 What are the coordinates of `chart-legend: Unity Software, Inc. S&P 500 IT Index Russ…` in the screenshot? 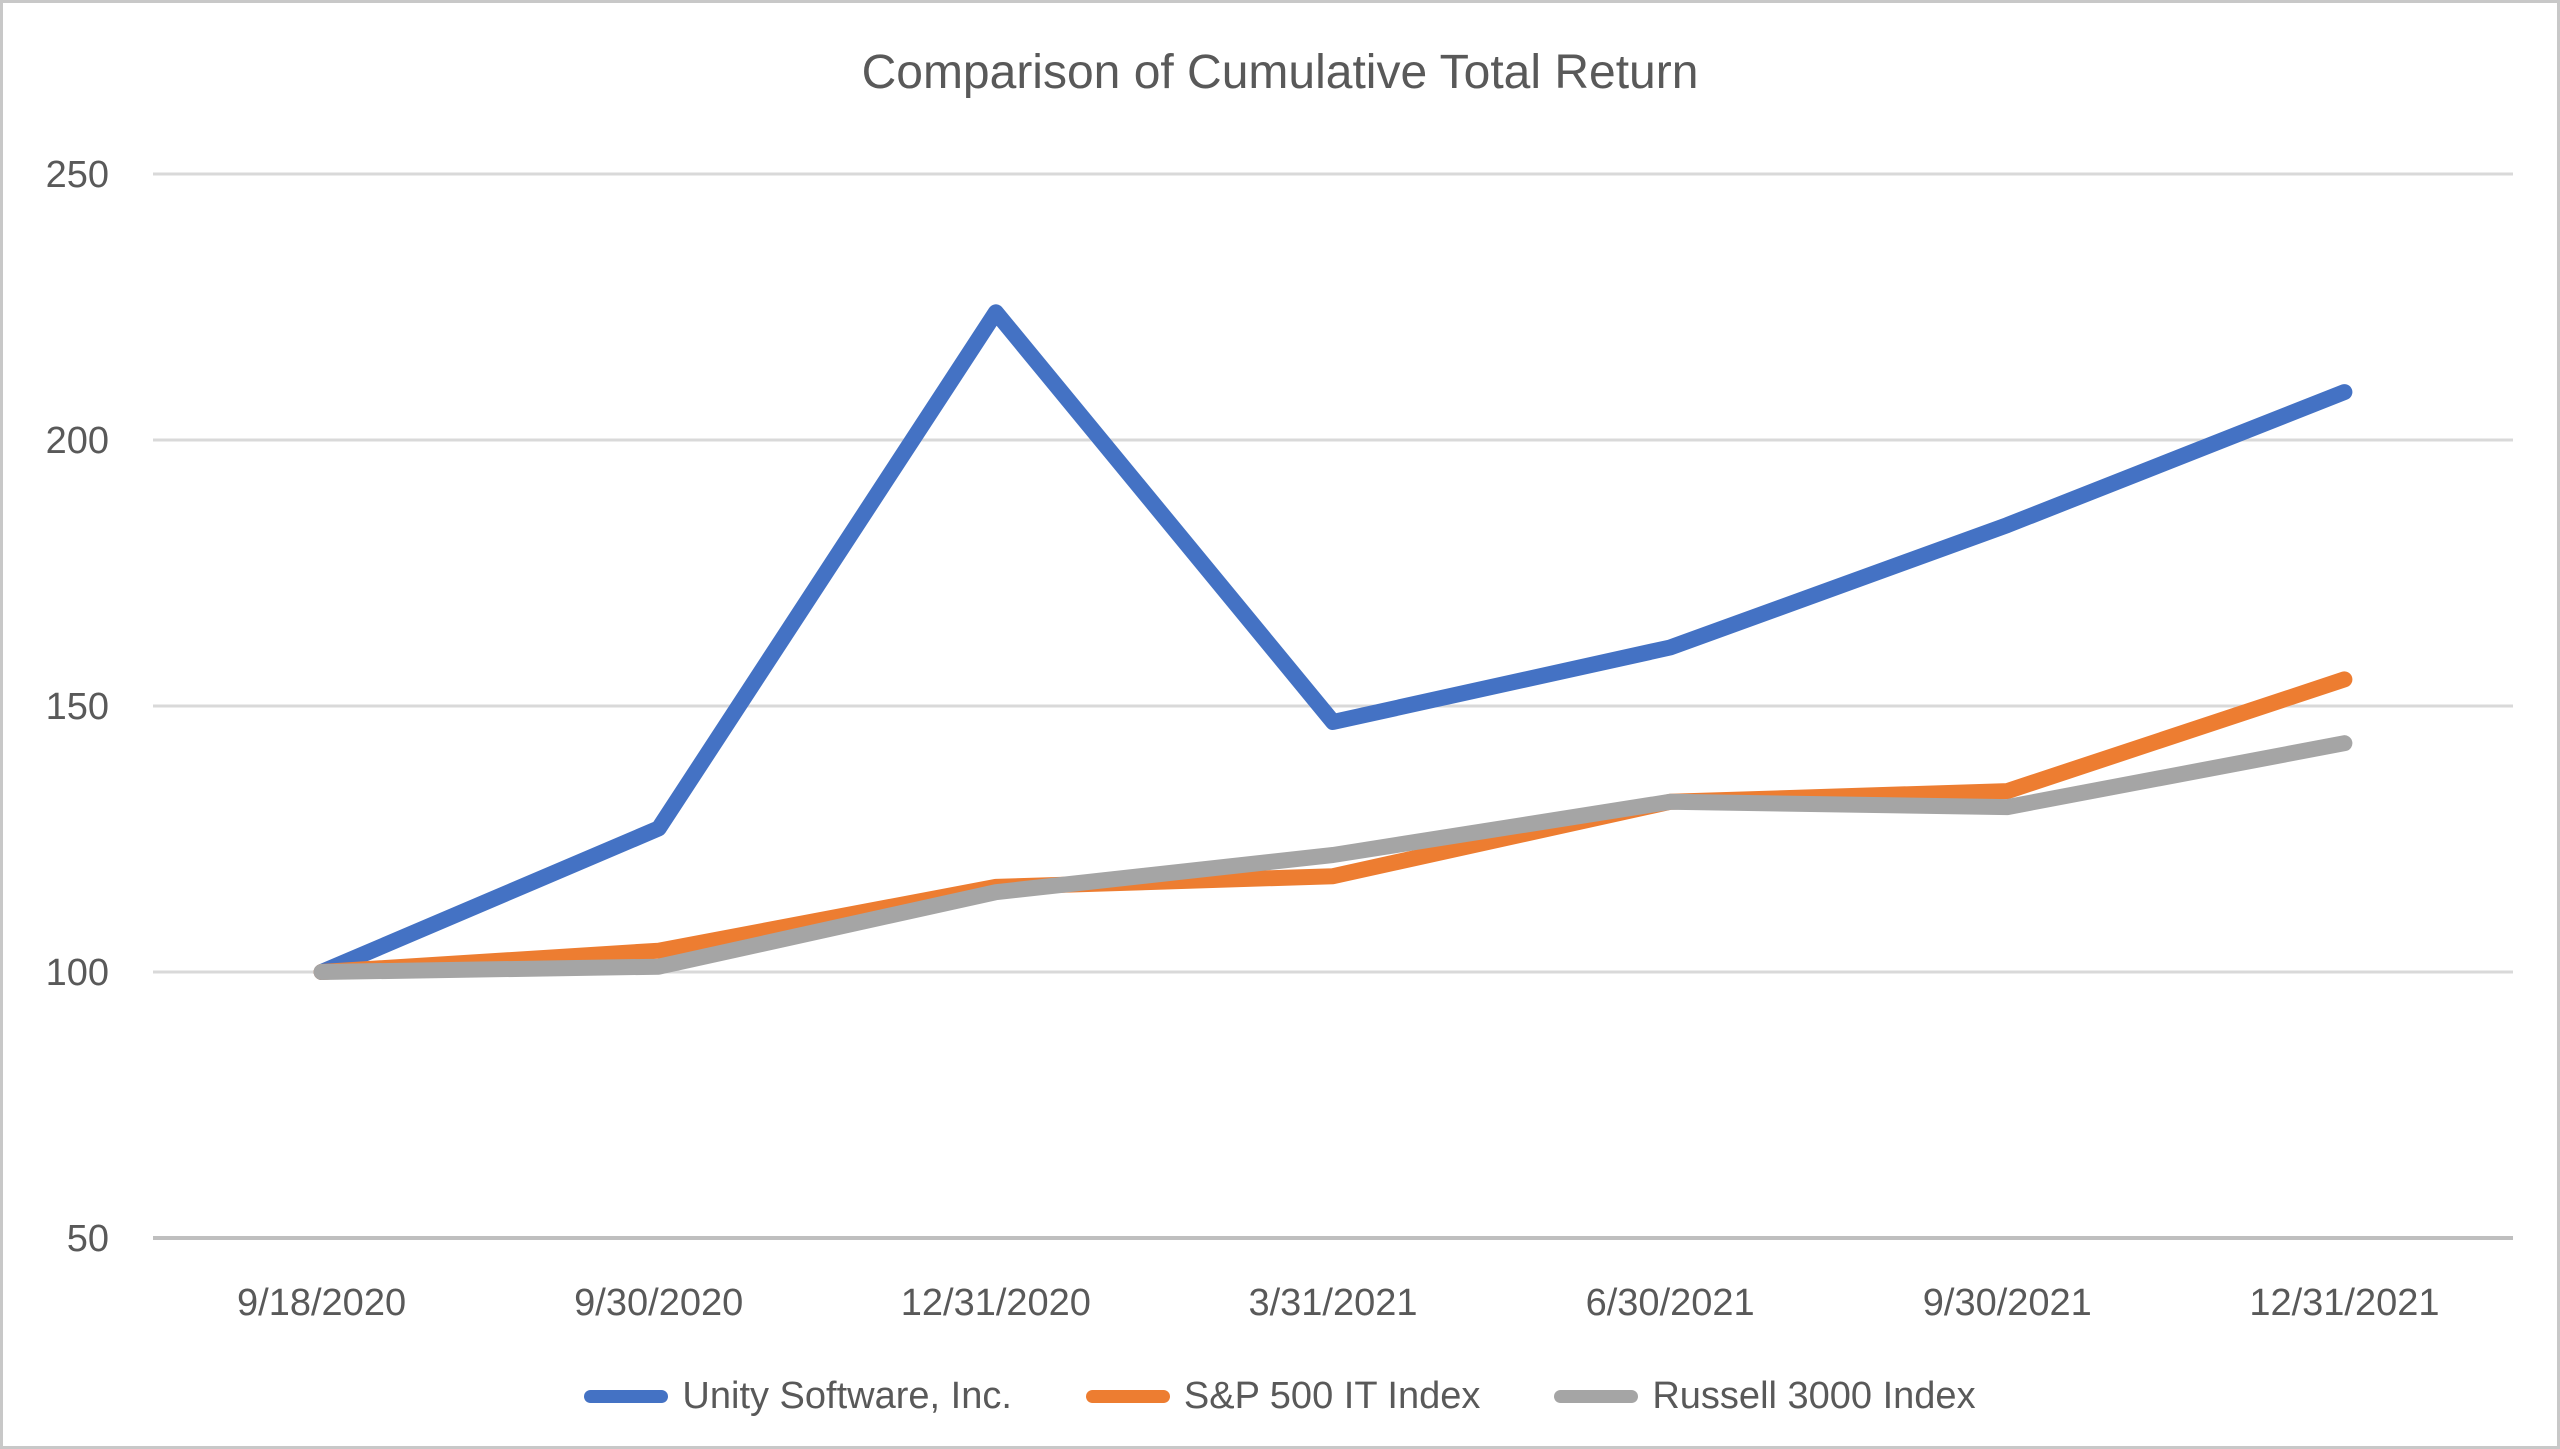 It's located at (1280, 1396).